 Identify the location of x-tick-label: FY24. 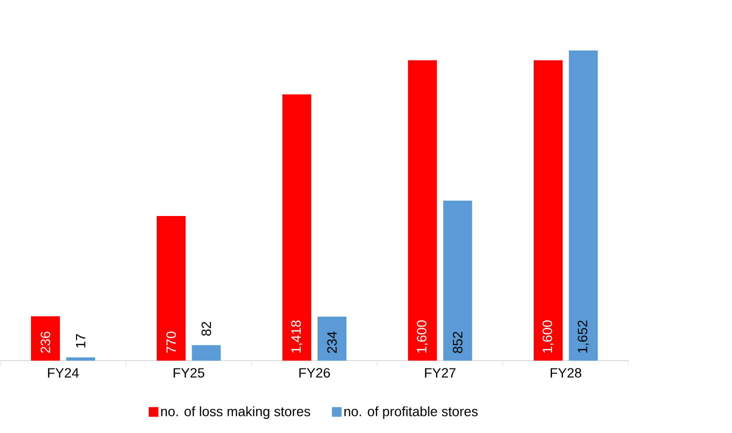
(63, 373).